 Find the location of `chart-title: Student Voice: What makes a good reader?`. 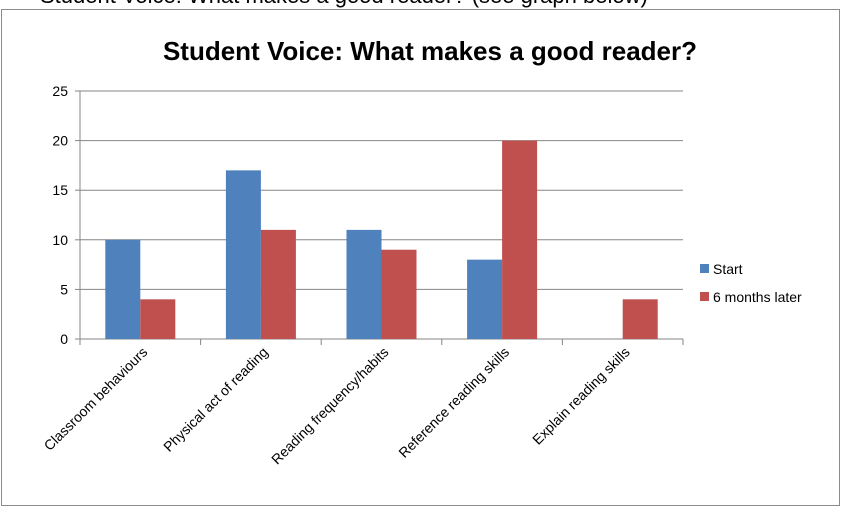

chart-title: Student Voice: What makes a good reader? is located at coordinates (430, 51).